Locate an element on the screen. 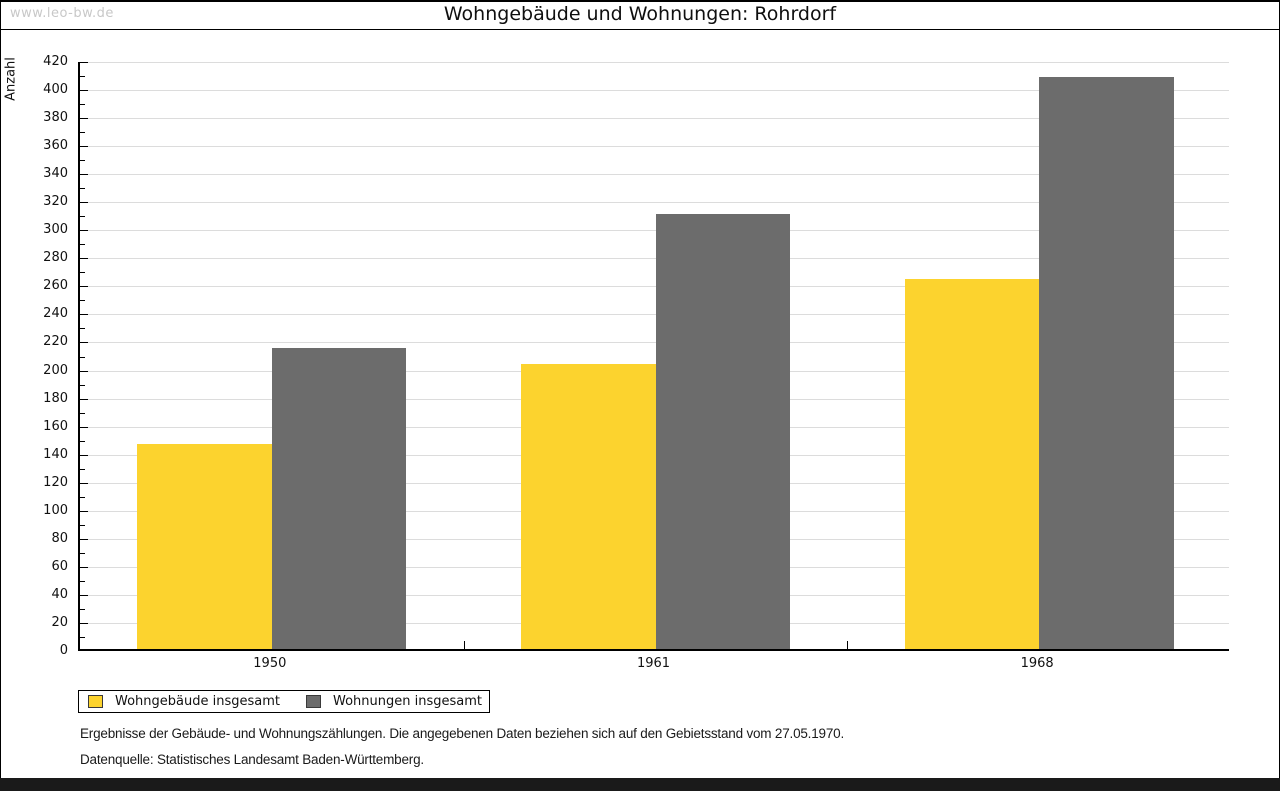 The width and height of the screenshot is (1280, 791). y-tick-label-260: 260 is located at coordinates (55, 286).